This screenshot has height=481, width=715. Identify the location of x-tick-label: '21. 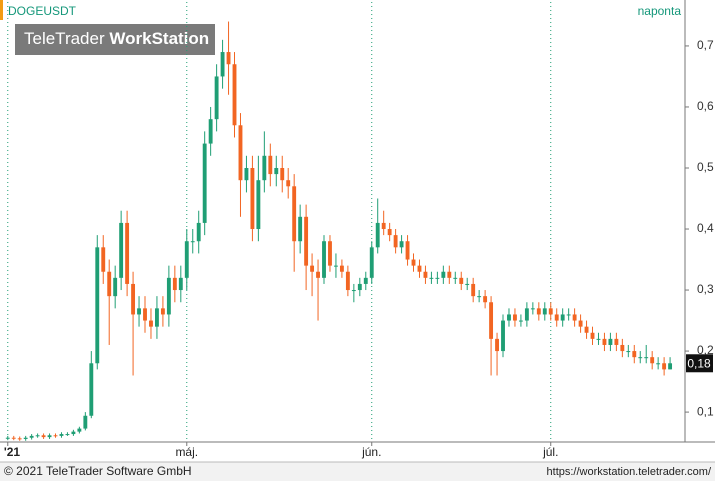
(12, 452).